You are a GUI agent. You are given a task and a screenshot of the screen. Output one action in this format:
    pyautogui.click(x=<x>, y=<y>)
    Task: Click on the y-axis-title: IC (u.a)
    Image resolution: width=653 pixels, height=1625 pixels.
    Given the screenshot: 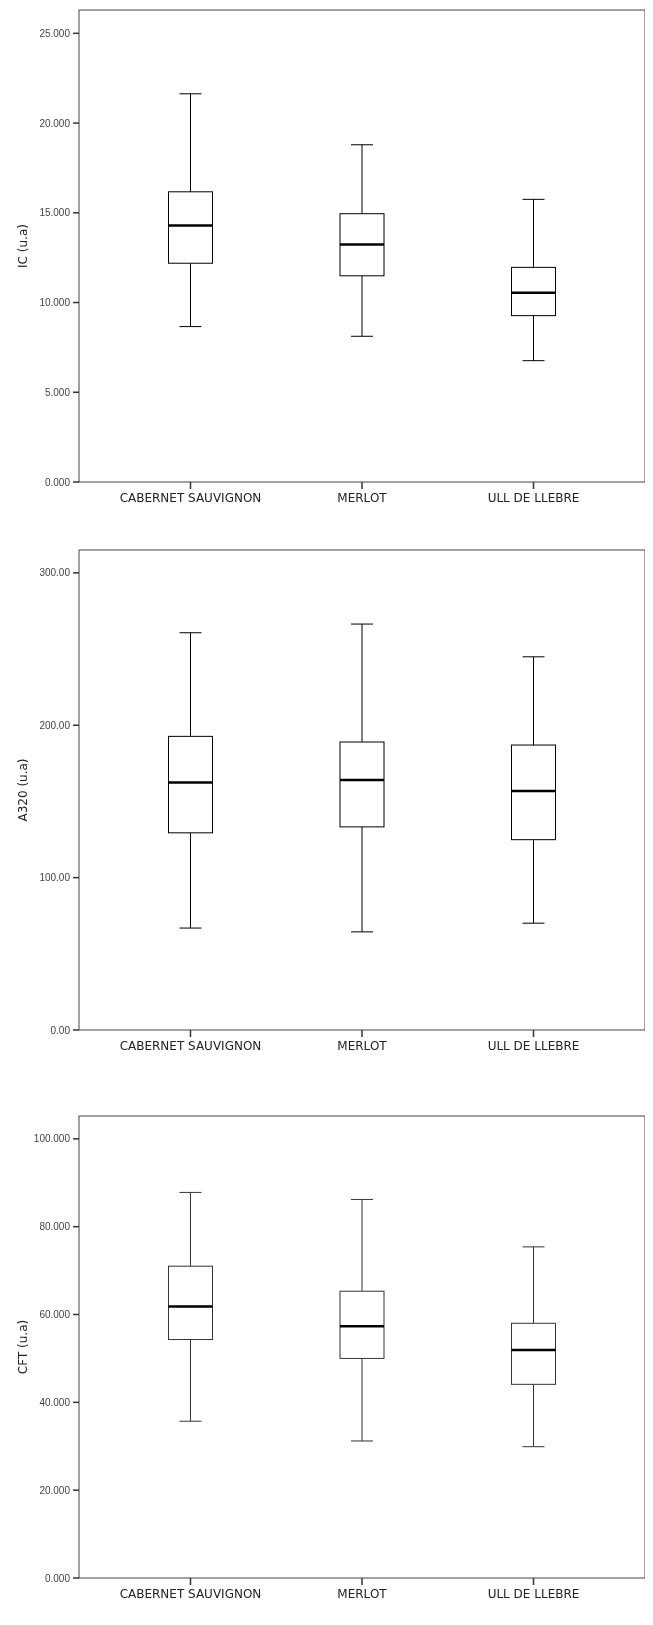 What is the action you would take?
    pyautogui.click(x=23, y=246)
    